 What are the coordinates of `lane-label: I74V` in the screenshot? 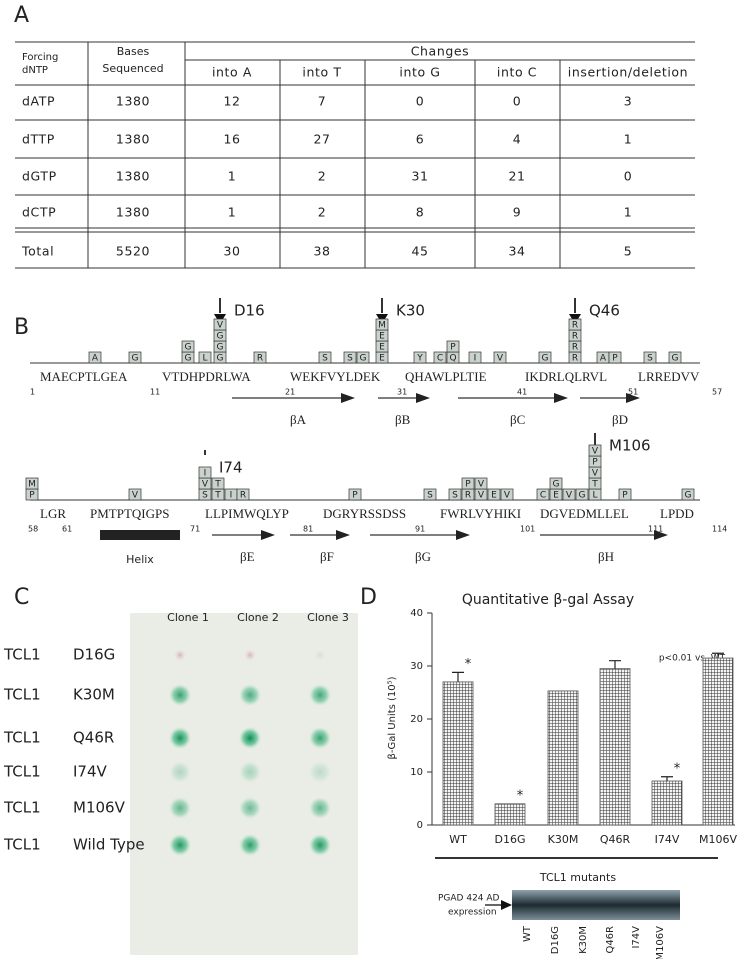 It's located at (636, 937).